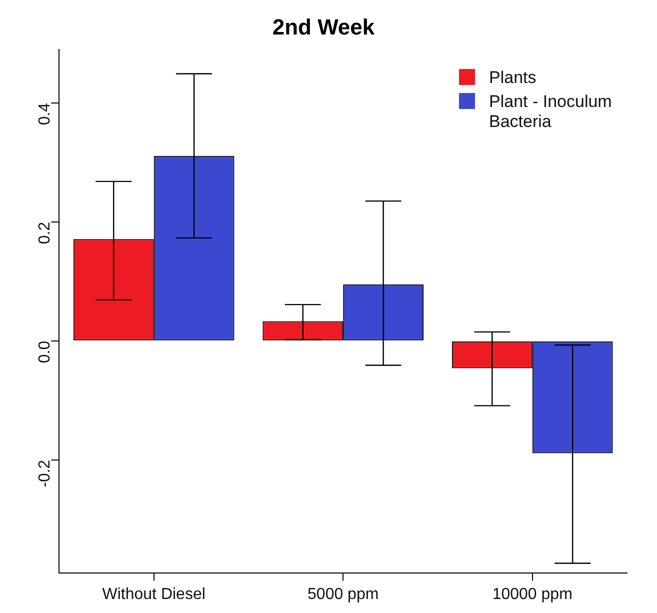  What do you see at coordinates (324, 27) in the screenshot?
I see `chart-title: 2nd Week` at bounding box center [324, 27].